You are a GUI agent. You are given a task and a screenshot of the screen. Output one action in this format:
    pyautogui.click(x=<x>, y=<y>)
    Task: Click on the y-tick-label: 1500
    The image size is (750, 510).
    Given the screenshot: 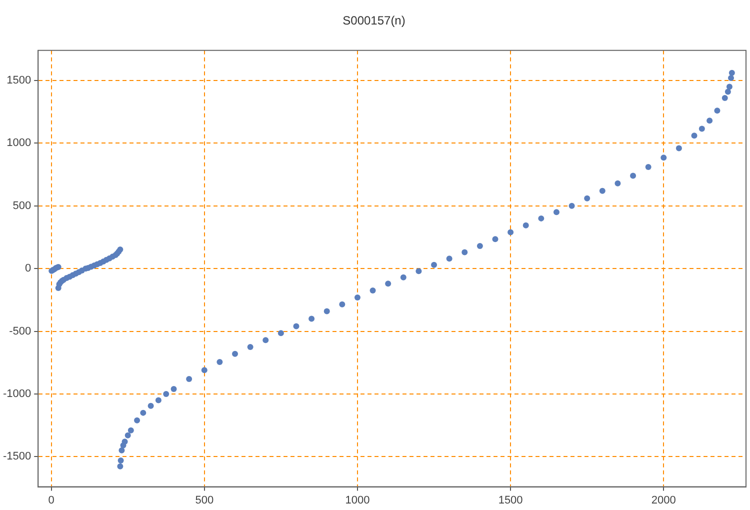 What is the action you would take?
    pyautogui.click(x=19, y=80)
    